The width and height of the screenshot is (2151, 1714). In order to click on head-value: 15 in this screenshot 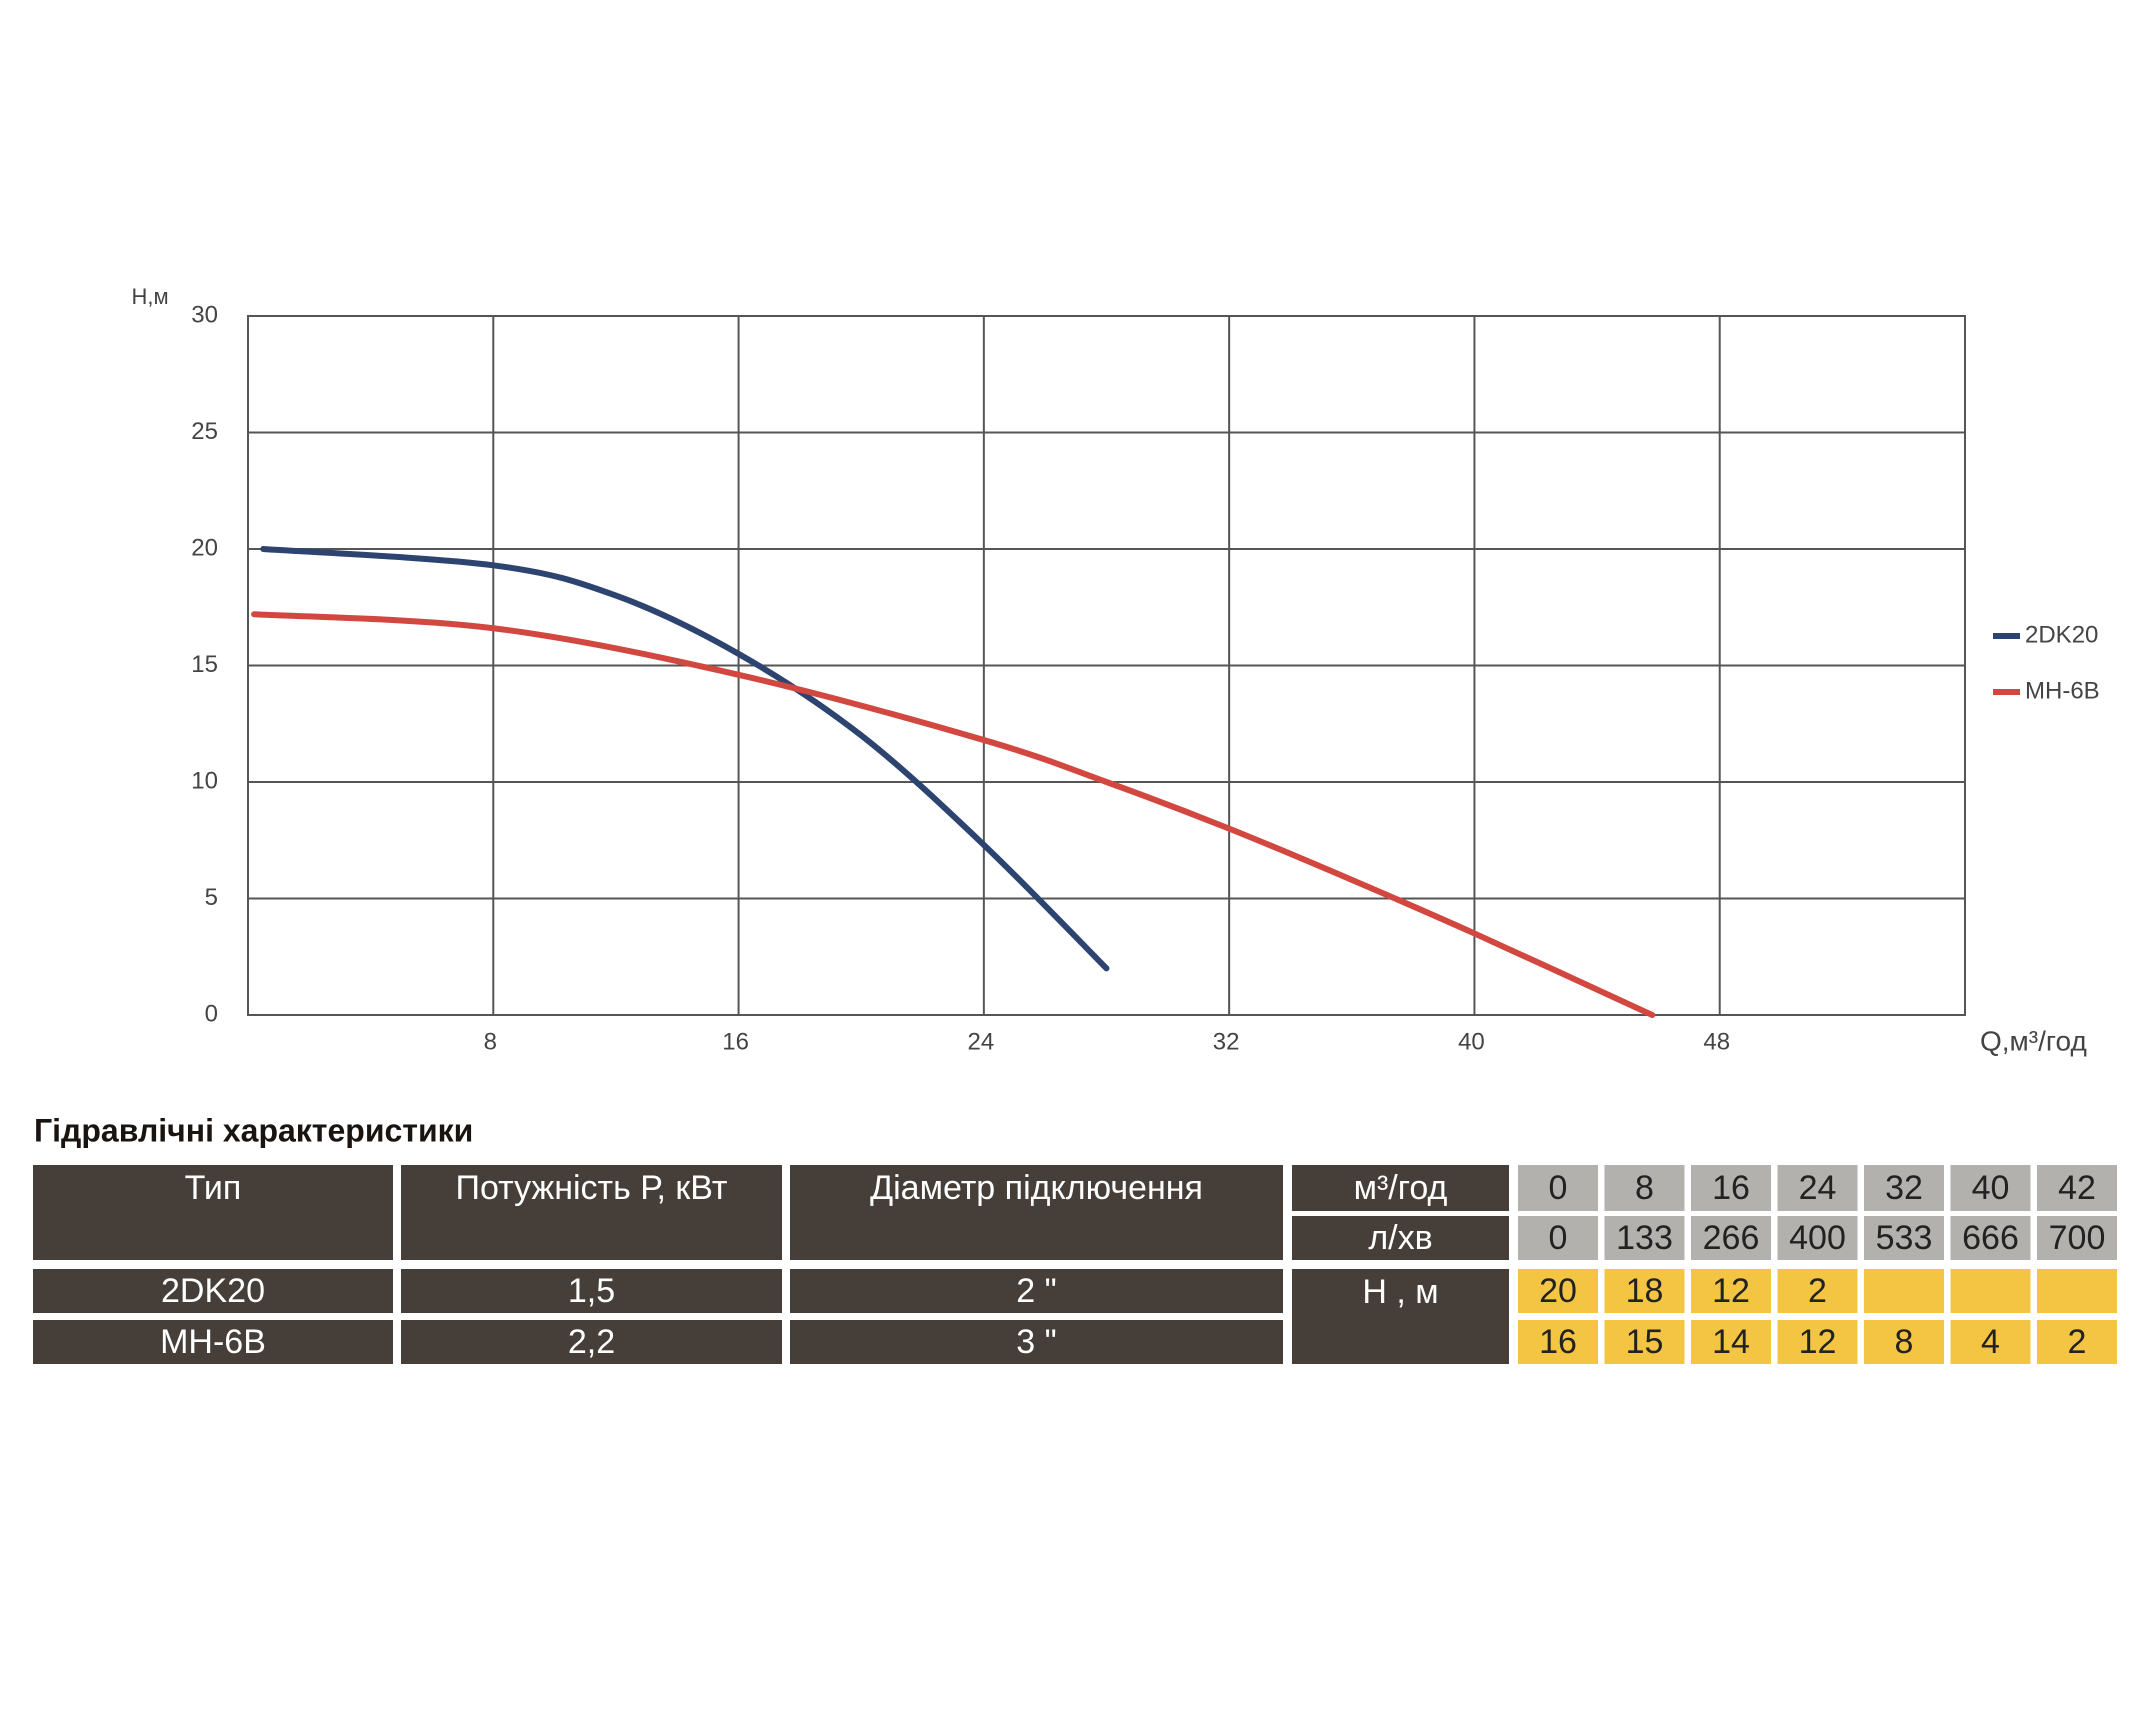, I will do `click(1645, 1342)`.